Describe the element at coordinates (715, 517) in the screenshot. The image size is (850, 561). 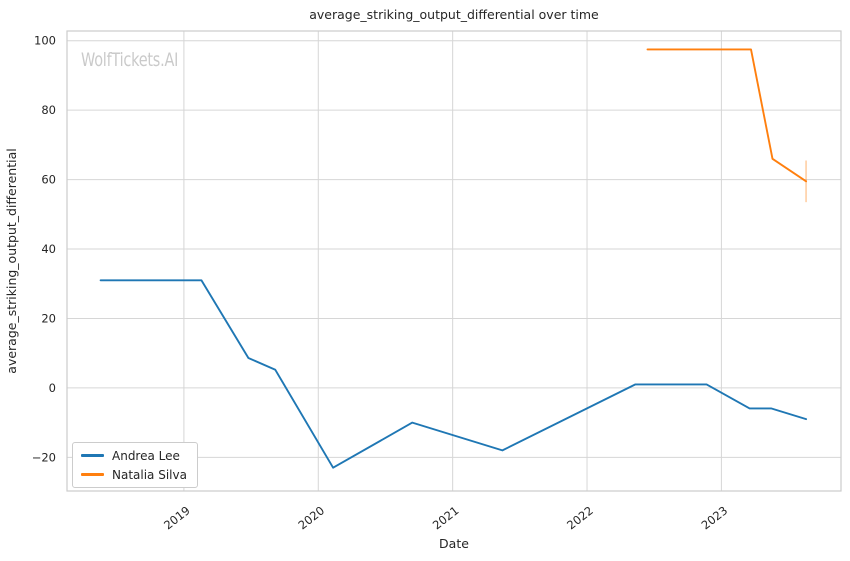
I see `x-tick-label: 2023` at that location.